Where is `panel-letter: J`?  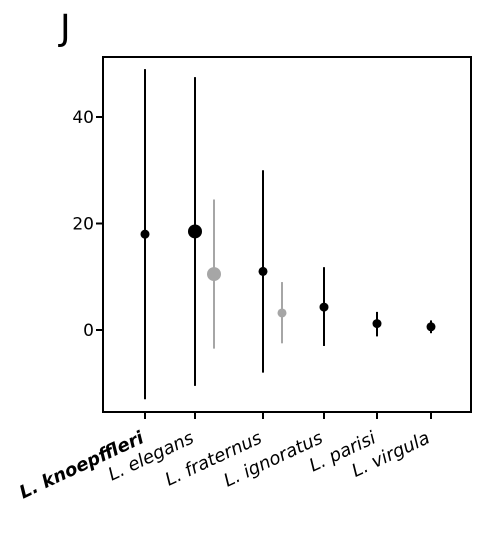 panel-letter: J is located at coordinates (64, 28).